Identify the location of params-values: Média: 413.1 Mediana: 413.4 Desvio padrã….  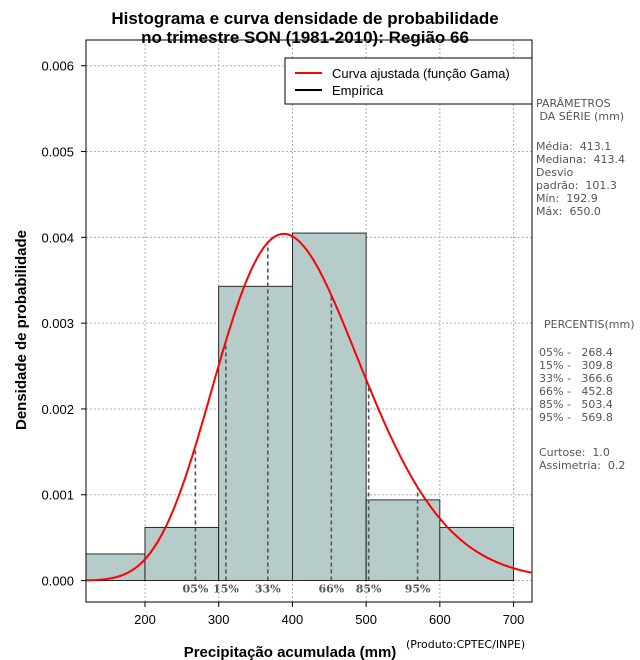
(580, 179).